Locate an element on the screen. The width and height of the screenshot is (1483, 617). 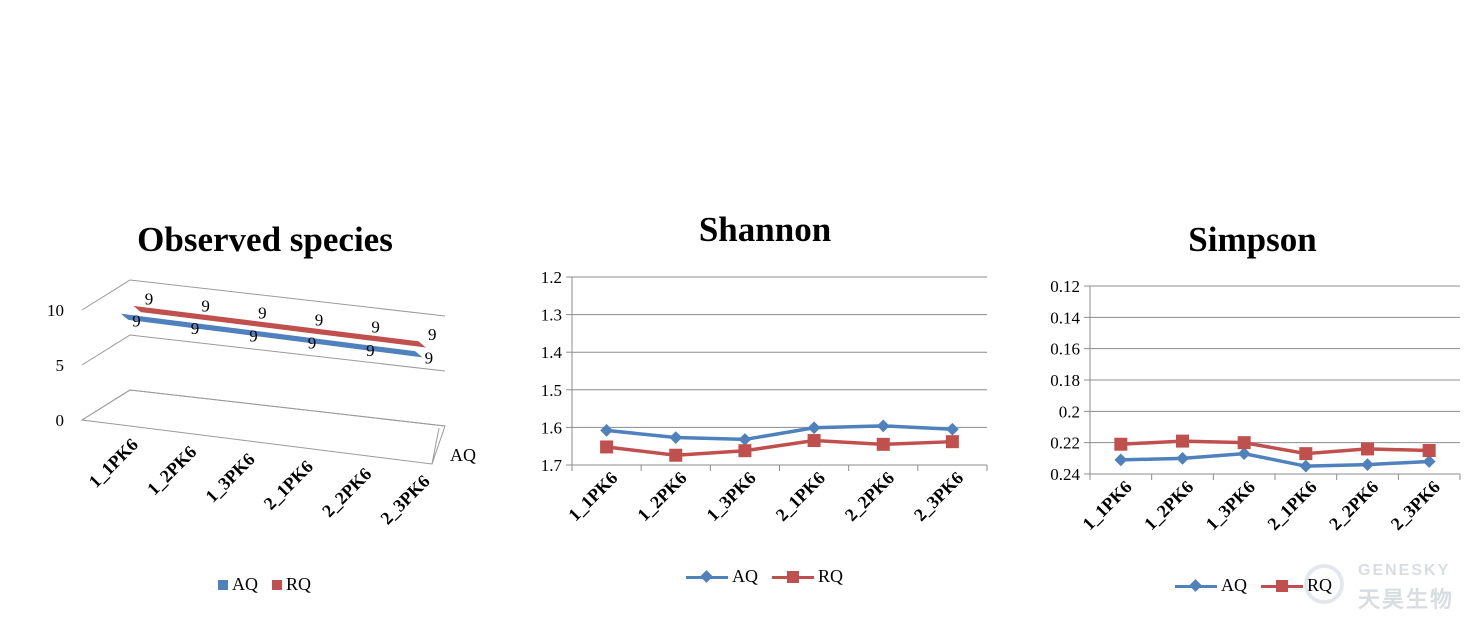
y-tick-label: 0.24 is located at coordinates (1065, 474).